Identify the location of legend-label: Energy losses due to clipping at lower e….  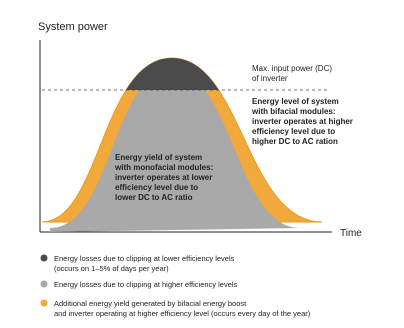
(144, 258).